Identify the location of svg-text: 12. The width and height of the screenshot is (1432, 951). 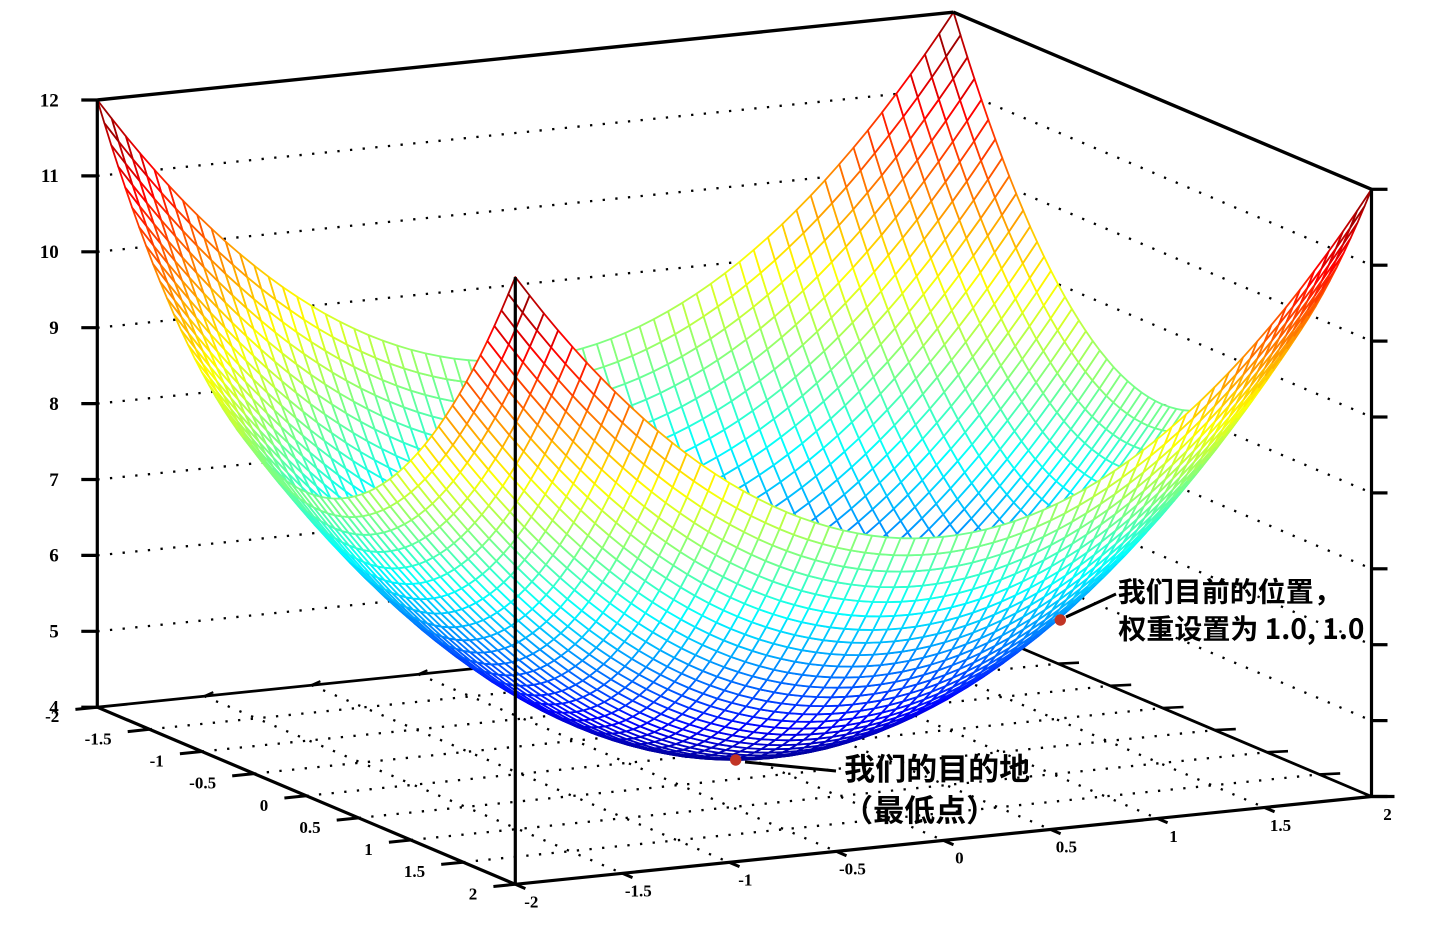
(49, 100).